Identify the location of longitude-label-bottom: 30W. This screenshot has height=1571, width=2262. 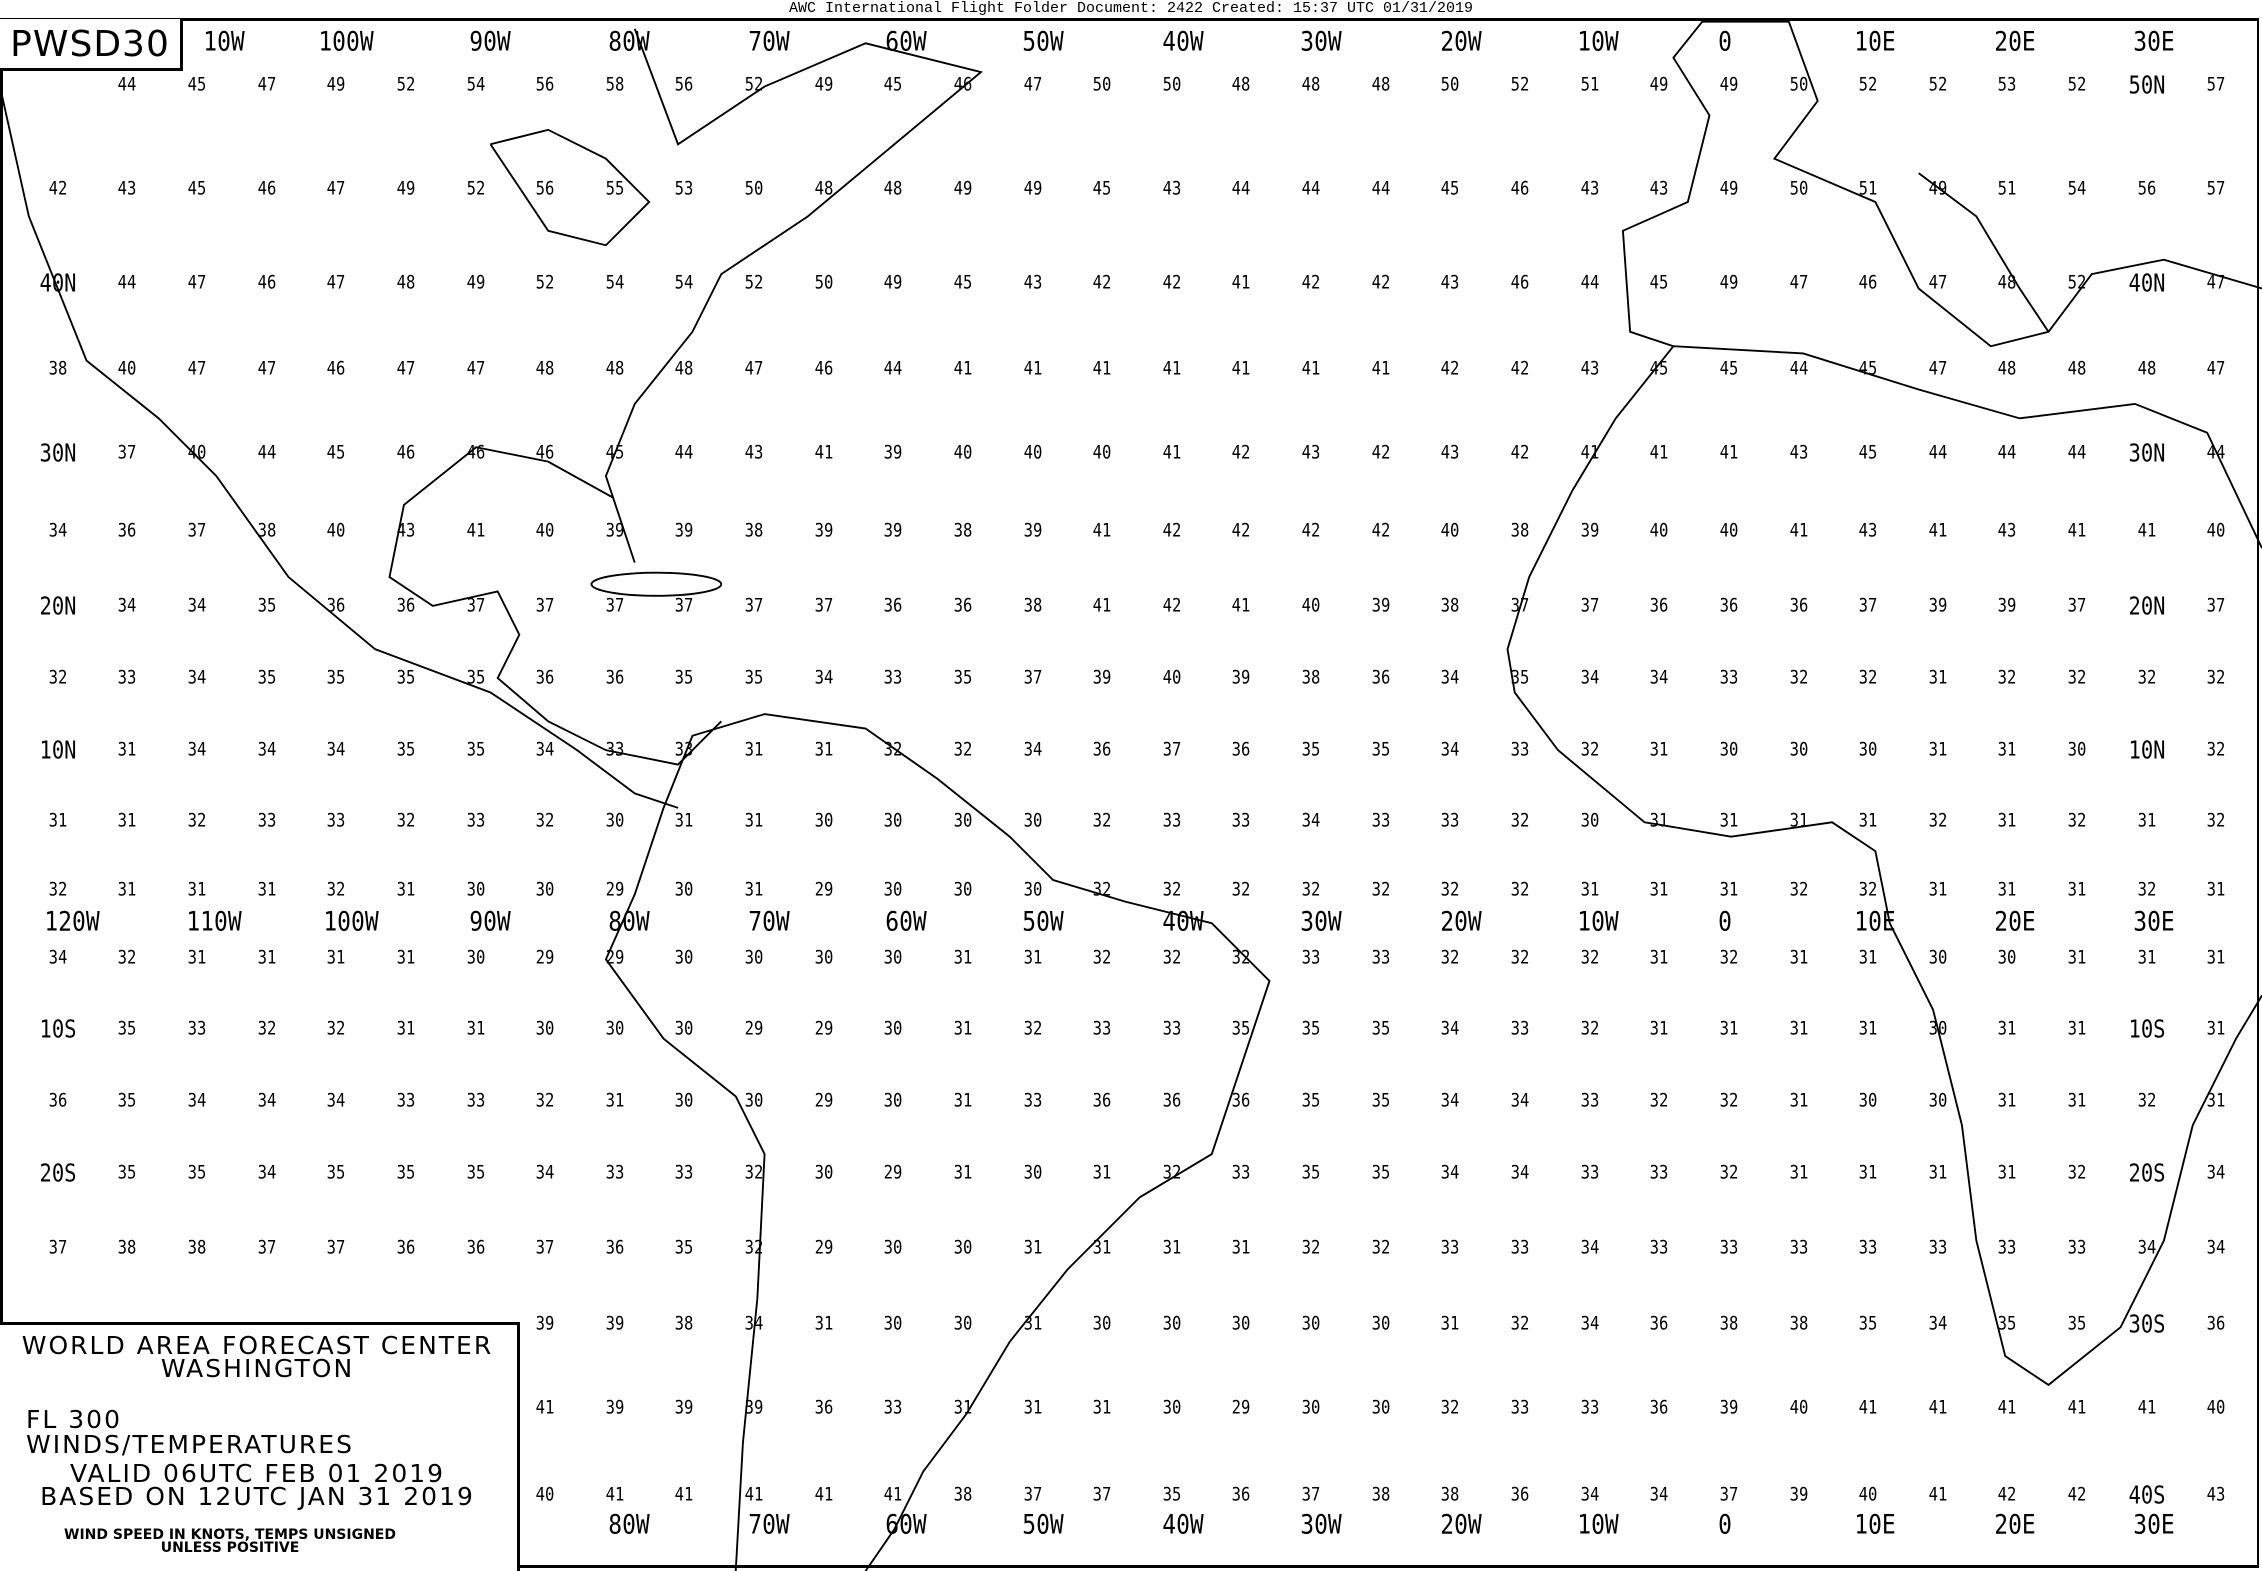
(1321, 1525).